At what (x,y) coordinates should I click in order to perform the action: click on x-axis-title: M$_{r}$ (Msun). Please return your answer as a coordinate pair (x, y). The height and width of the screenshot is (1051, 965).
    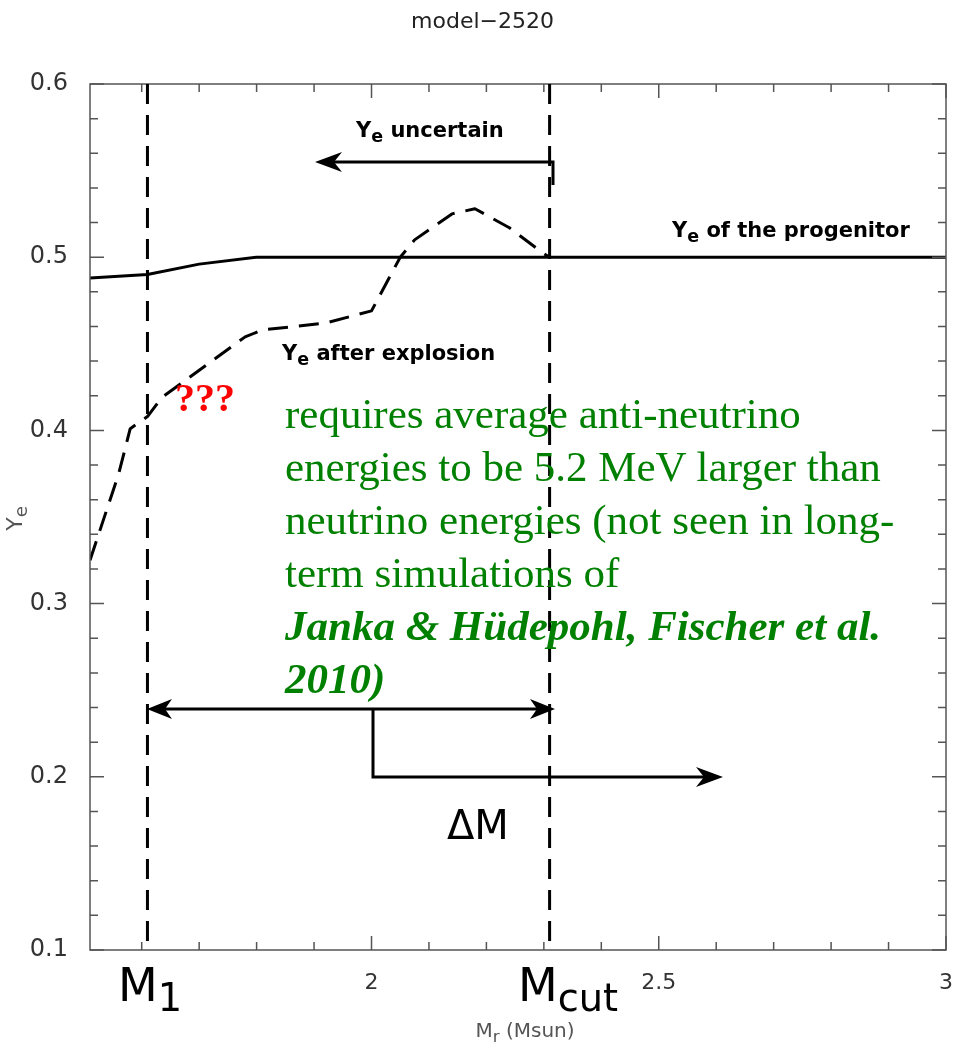
    Looking at the image, I should click on (525, 1032).